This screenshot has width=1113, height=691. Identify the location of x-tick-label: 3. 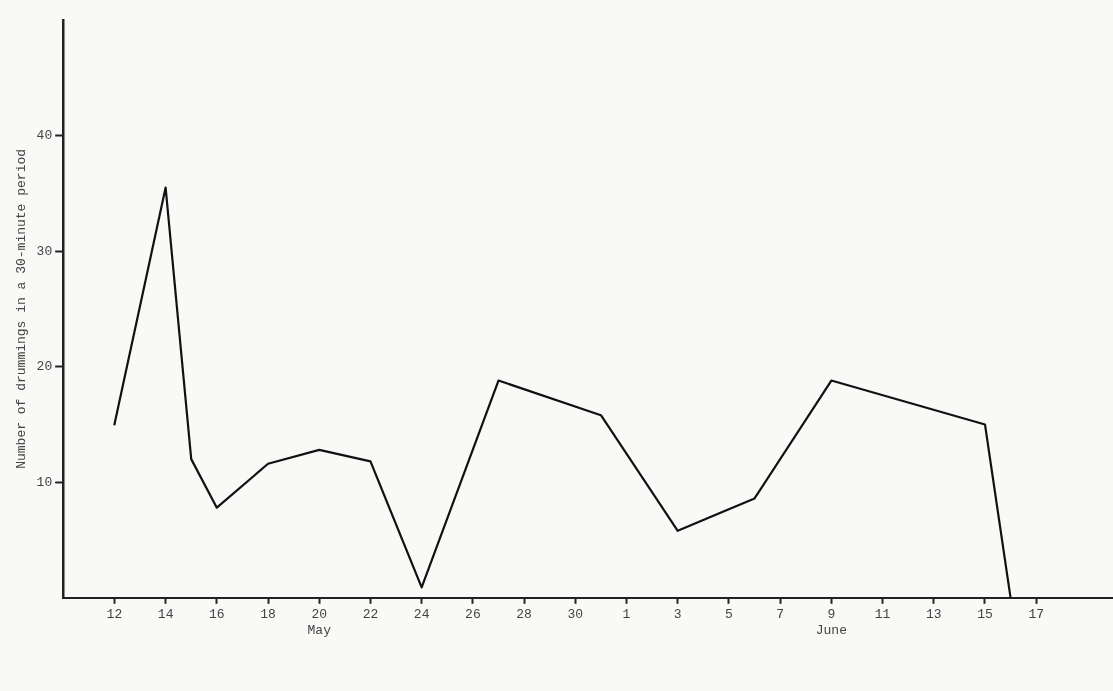
(677, 615).